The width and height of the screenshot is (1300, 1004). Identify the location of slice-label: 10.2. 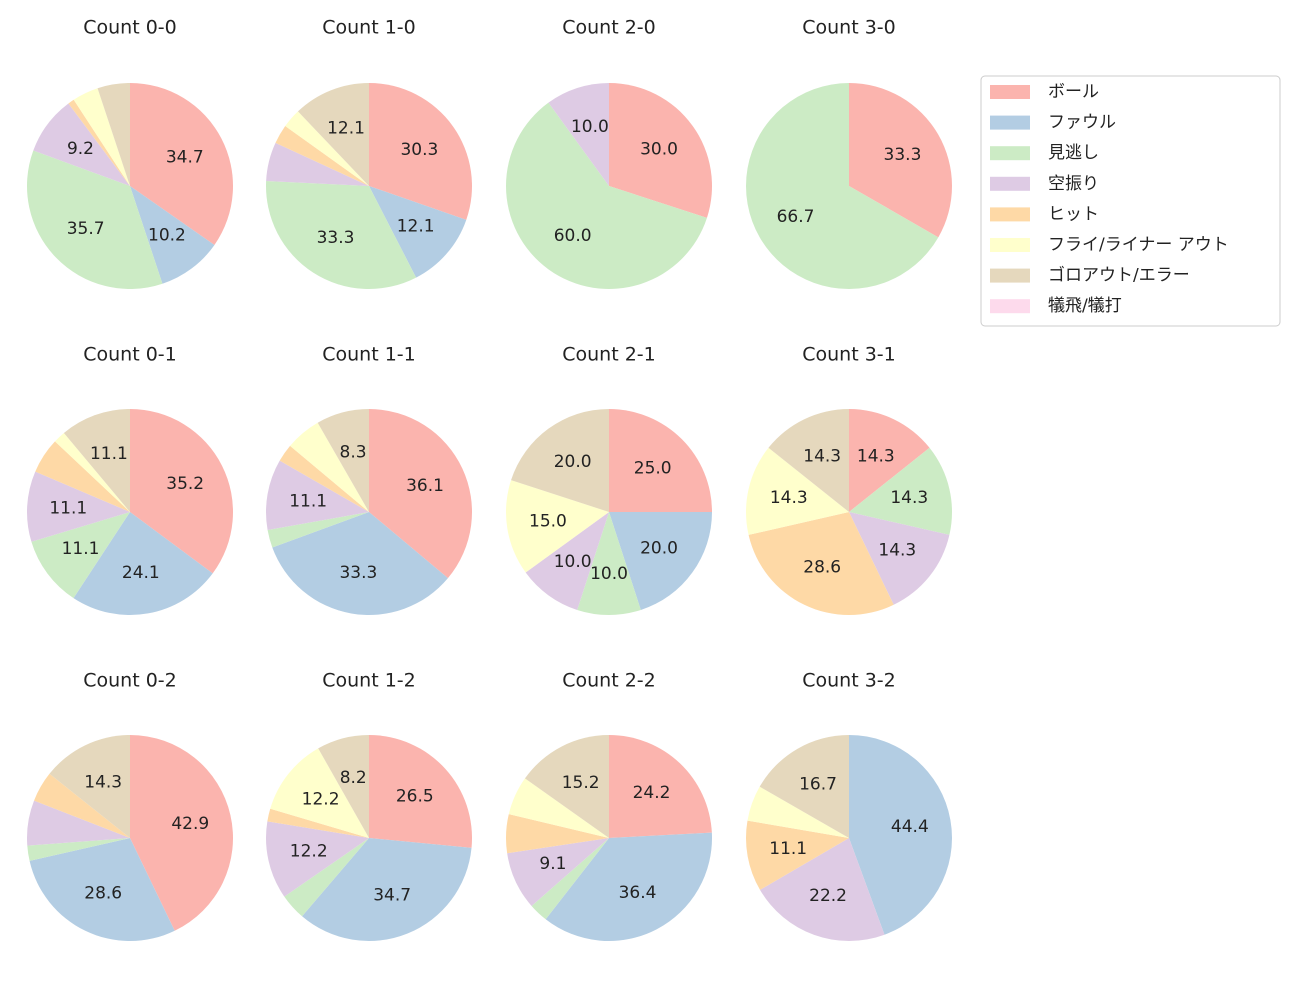
(167, 236).